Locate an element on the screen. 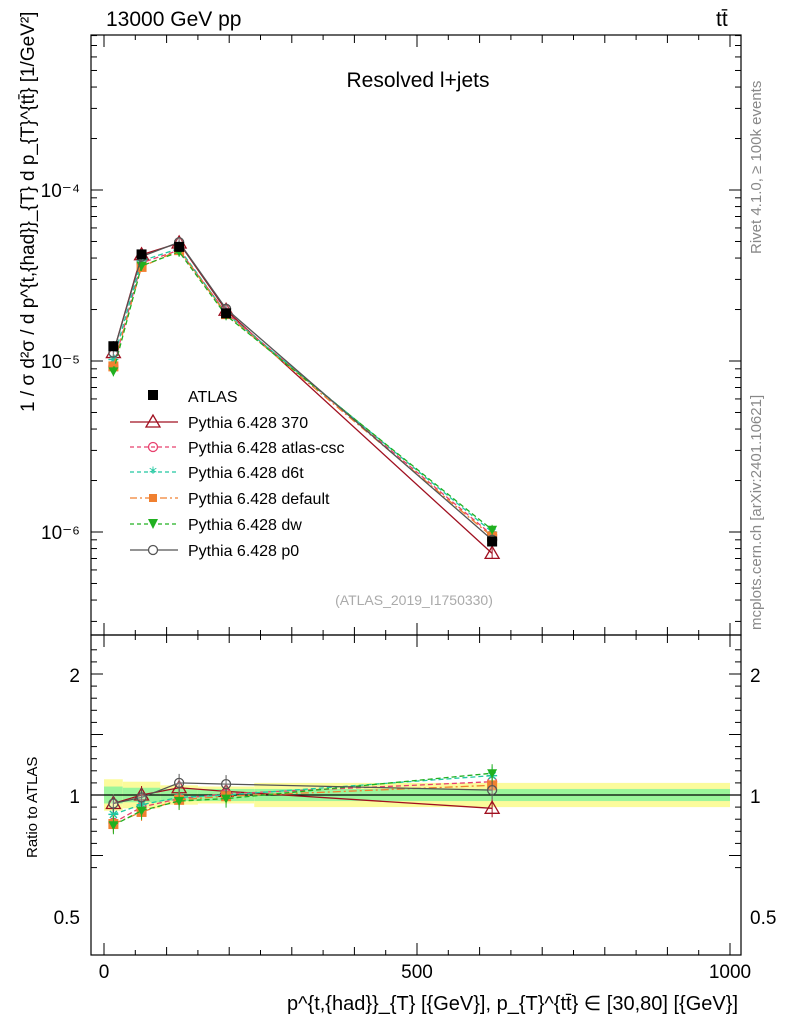 The height and width of the screenshot is (1024, 786). legend-marker-d6t: * is located at coordinates (153, 472).